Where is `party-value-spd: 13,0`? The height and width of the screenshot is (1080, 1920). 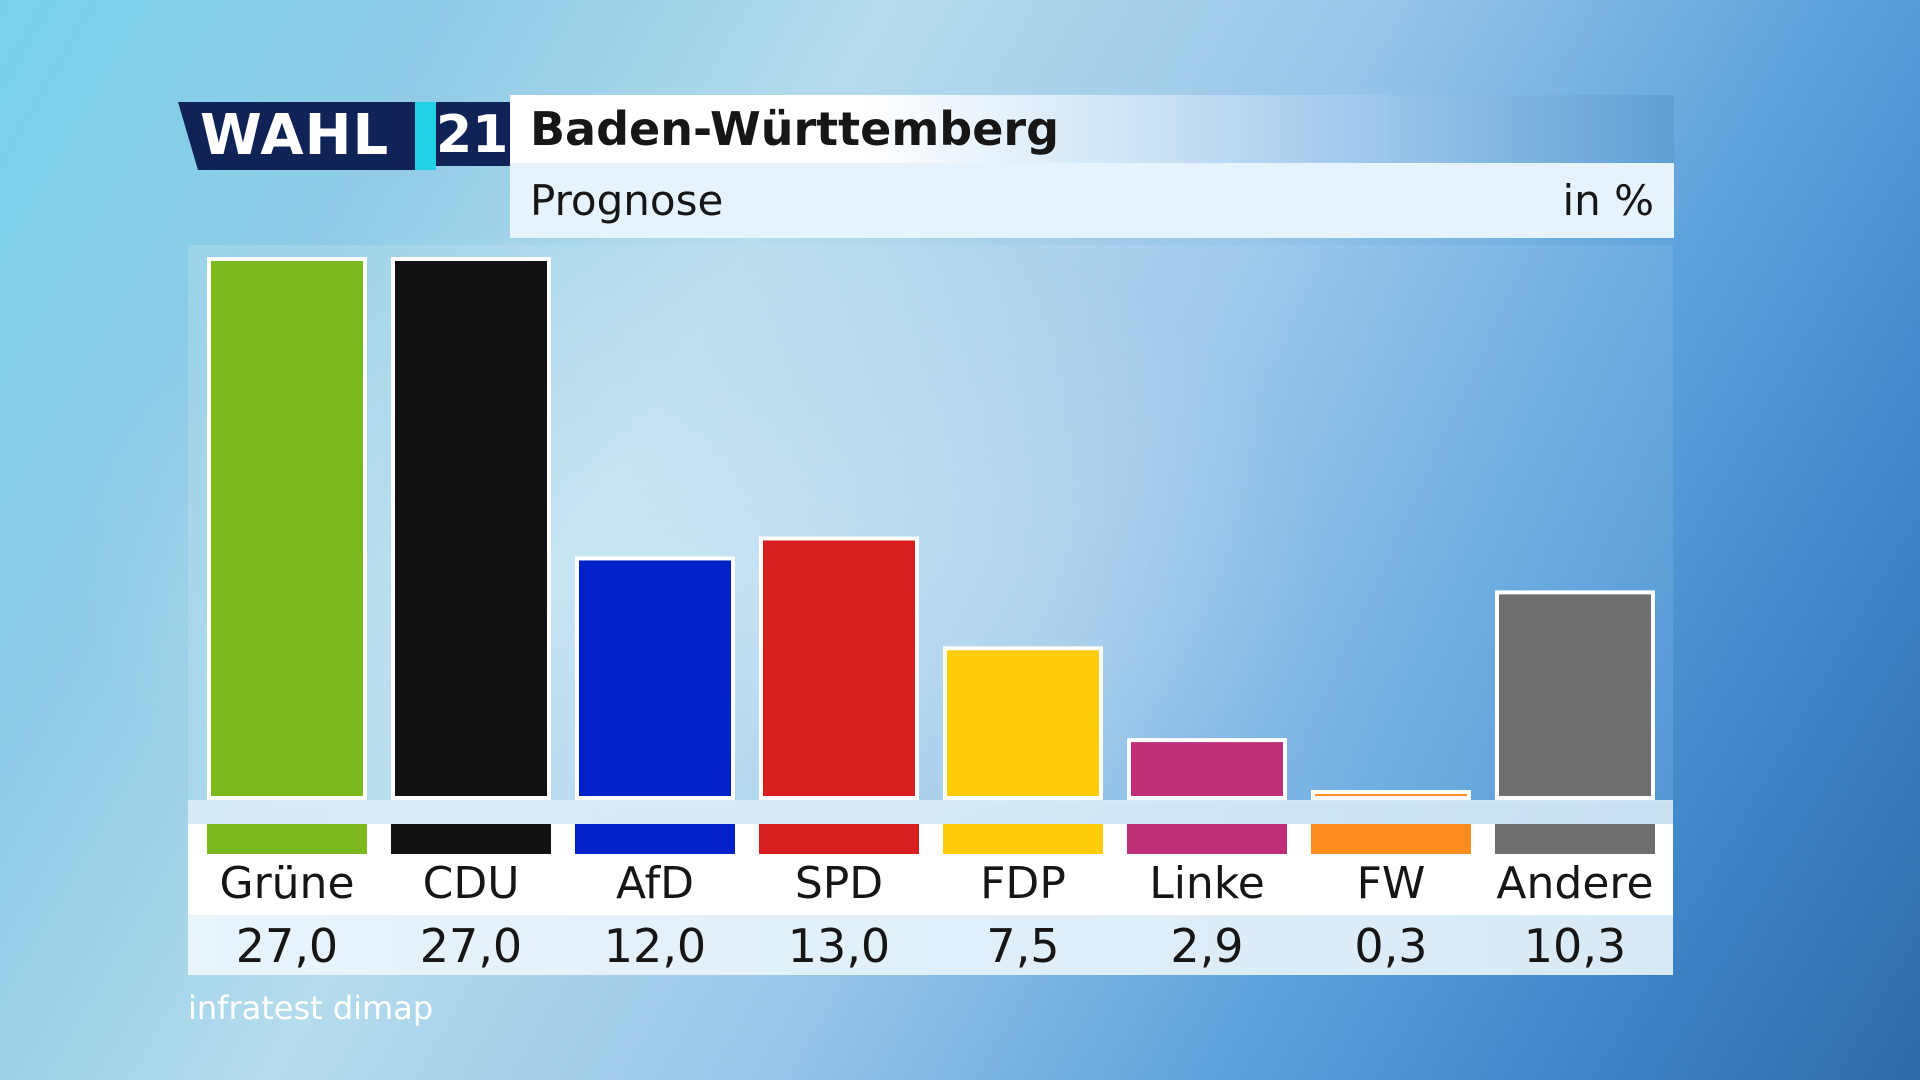 party-value-spd: 13,0 is located at coordinates (839, 946).